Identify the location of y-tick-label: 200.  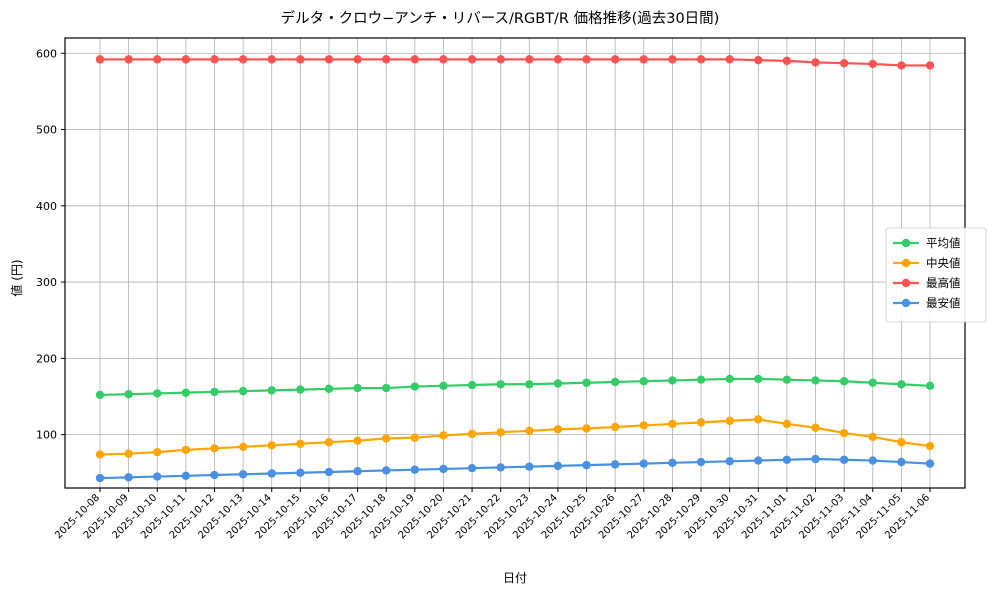
(46, 358).